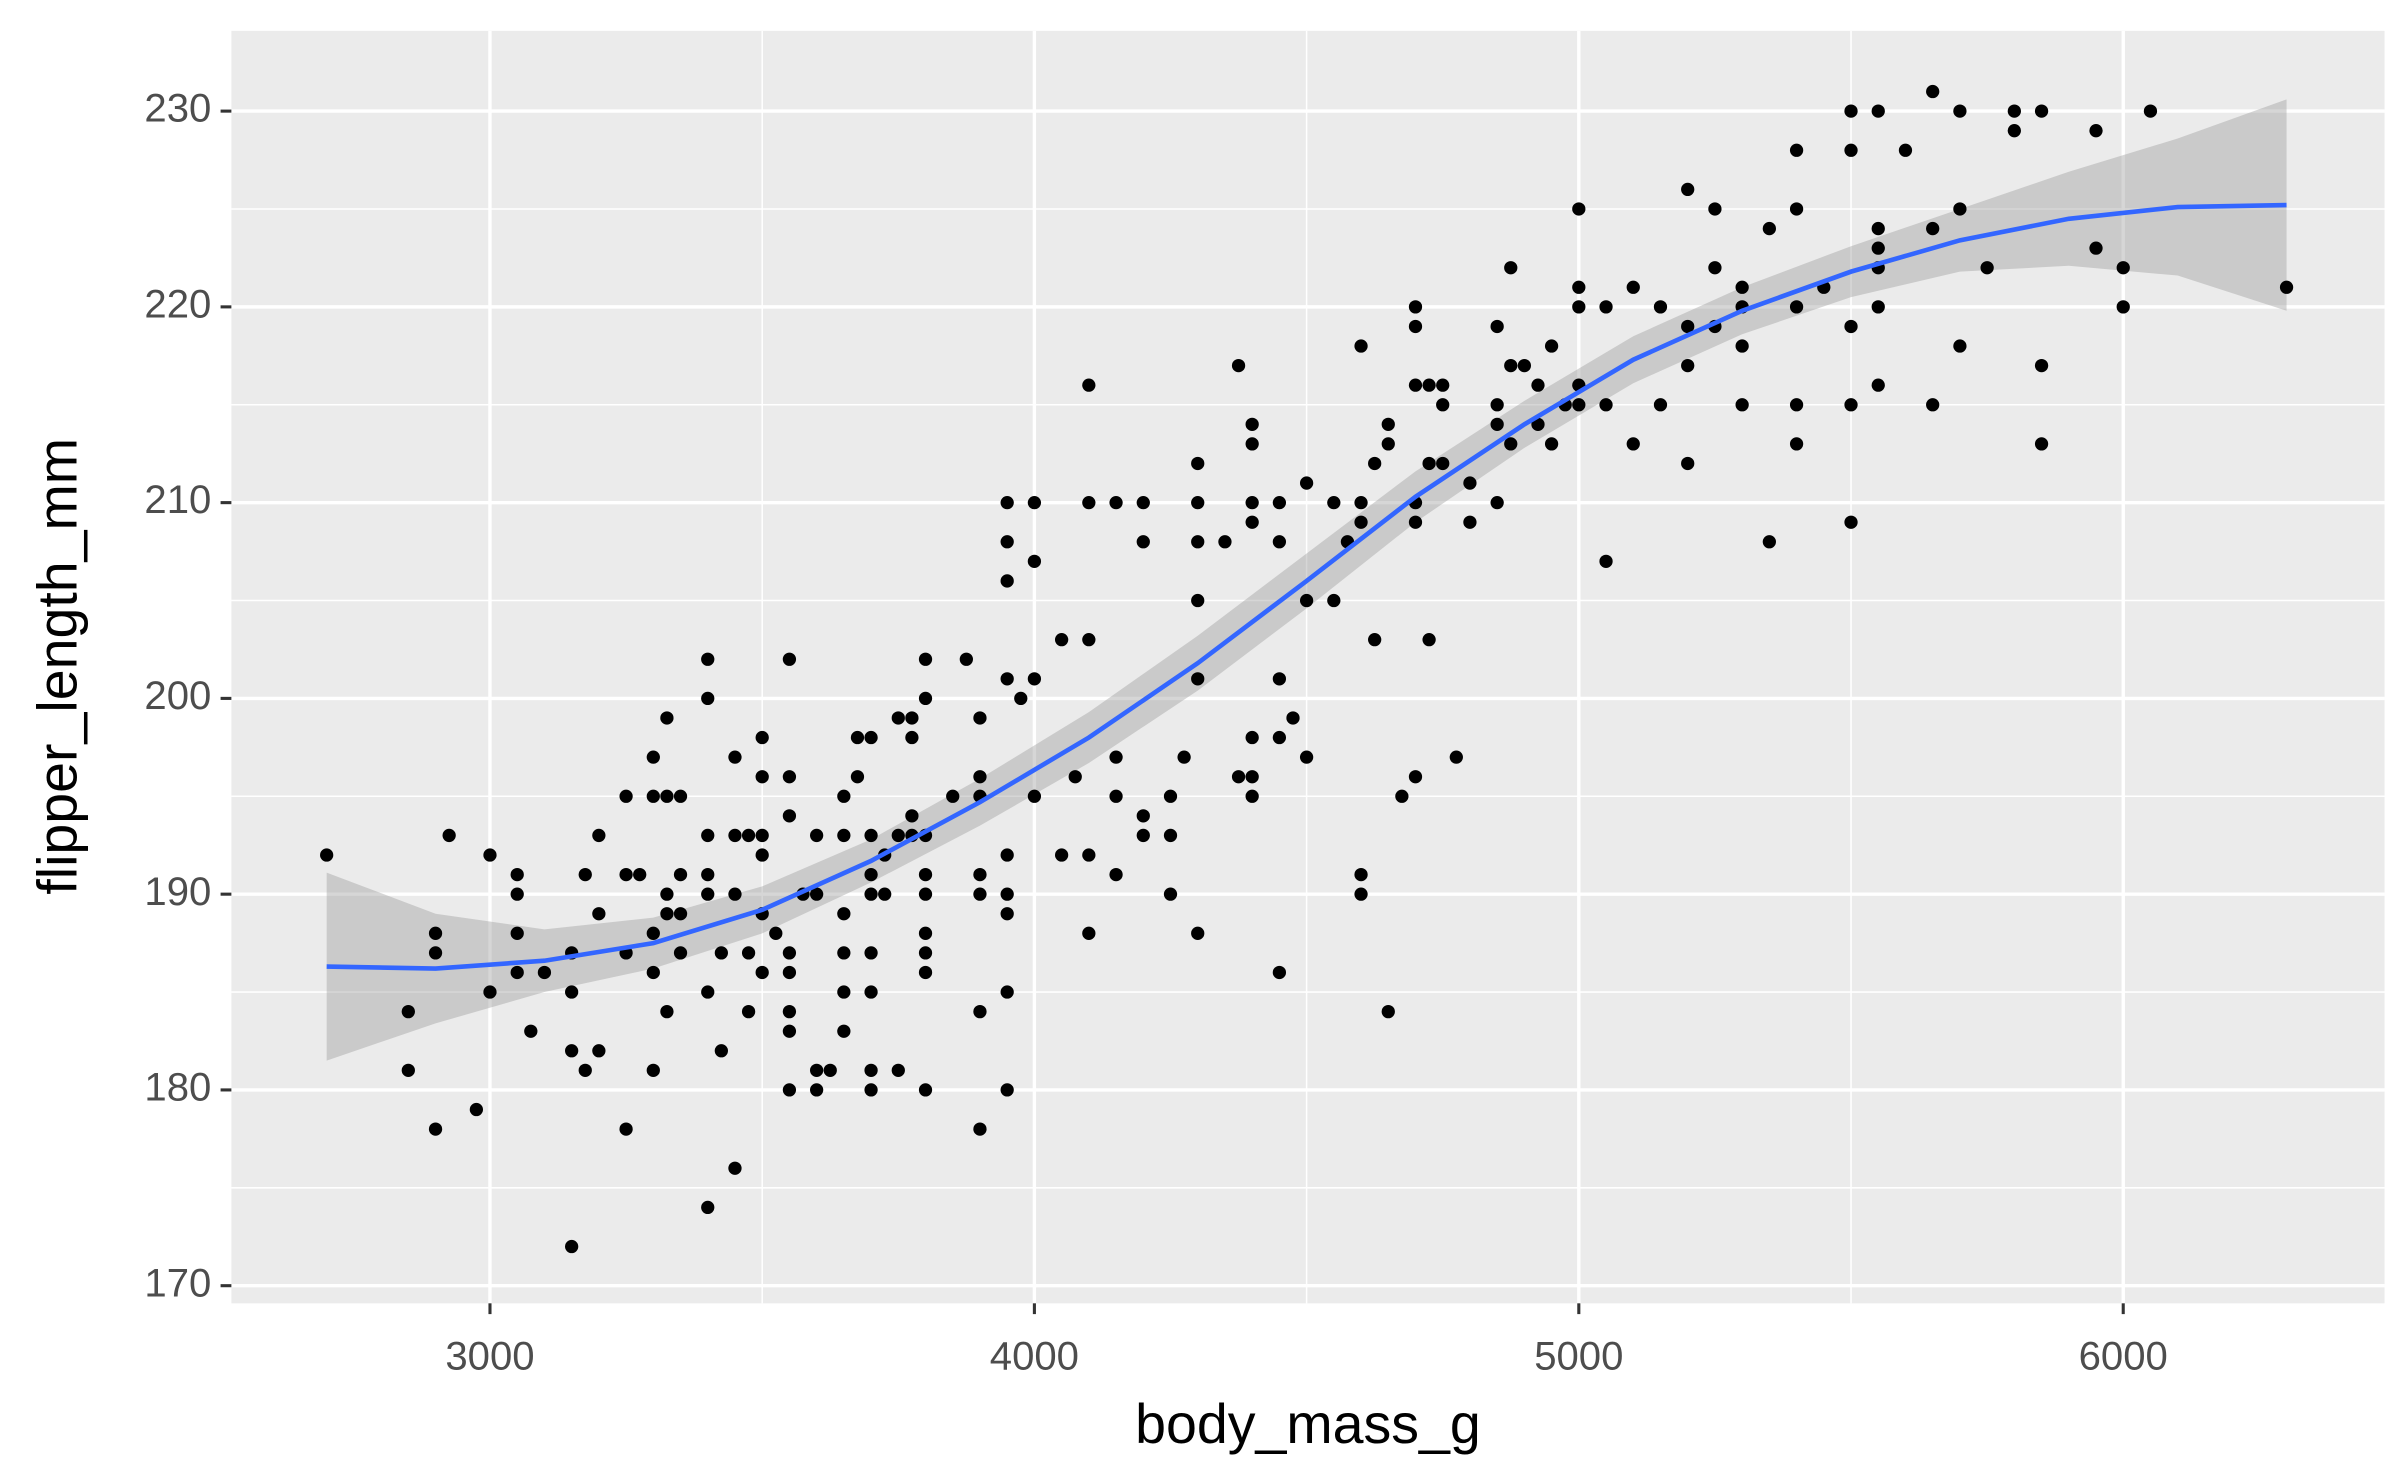  Describe the element at coordinates (177, 500) in the screenshot. I see `y-tick-label: 210` at that location.